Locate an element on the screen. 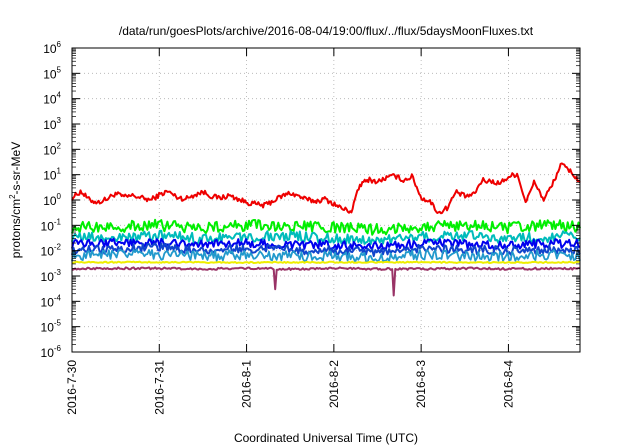  y-tick-label: 10² is located at coordinates (52, 149).